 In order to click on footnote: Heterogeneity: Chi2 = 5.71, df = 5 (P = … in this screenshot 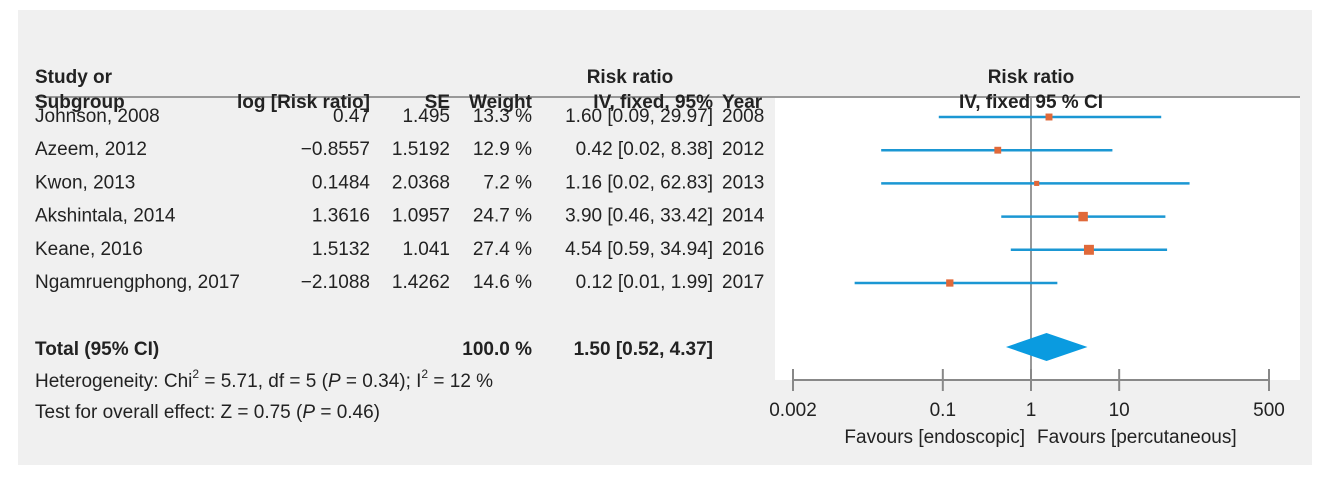, I will do `click(264, 379)`.